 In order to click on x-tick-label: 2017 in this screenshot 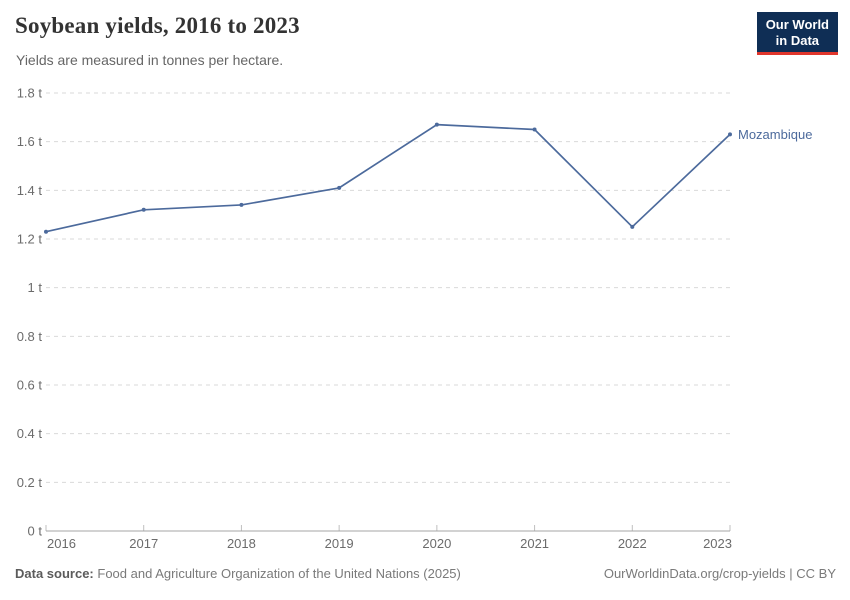, I will do `click(143, 543)`.